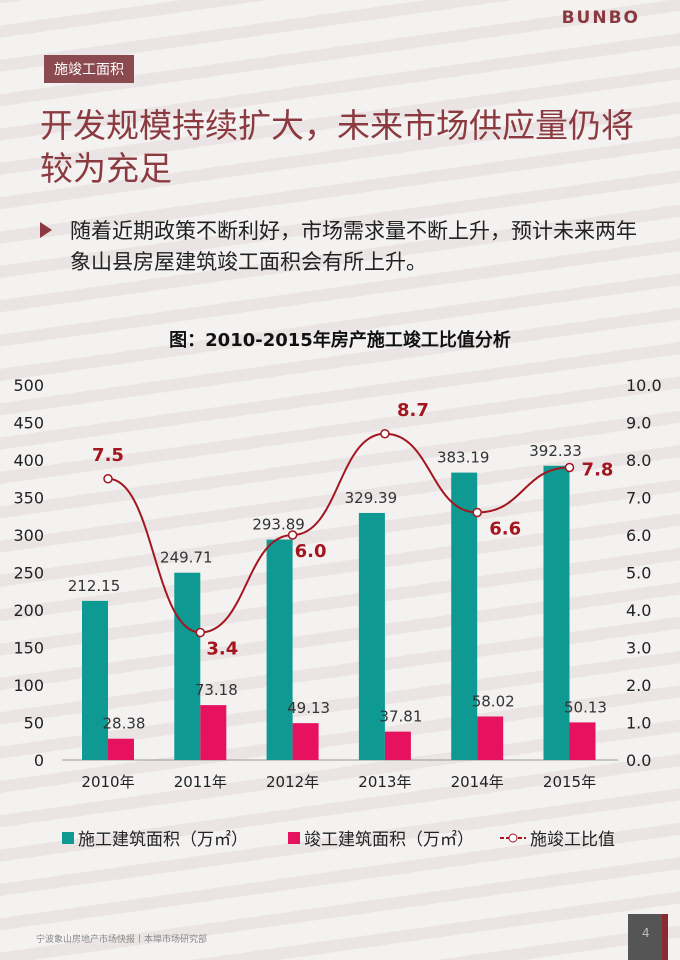 This screenshot has width=680, height=960. I want to click on y-left-tick: 400, so click(28, 460).